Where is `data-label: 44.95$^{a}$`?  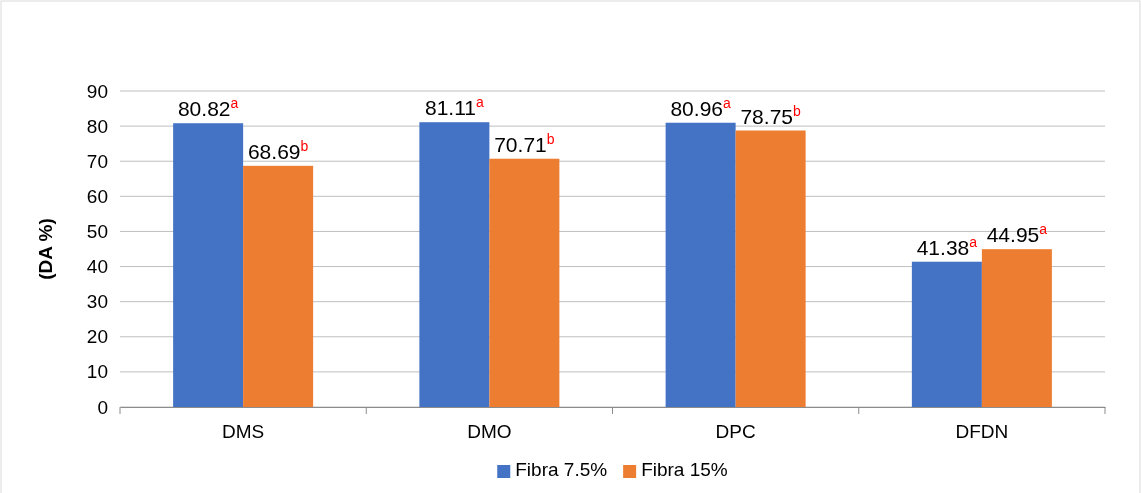 data-label: 44.95$^{a}$ is located at coordinates (1017, 234).